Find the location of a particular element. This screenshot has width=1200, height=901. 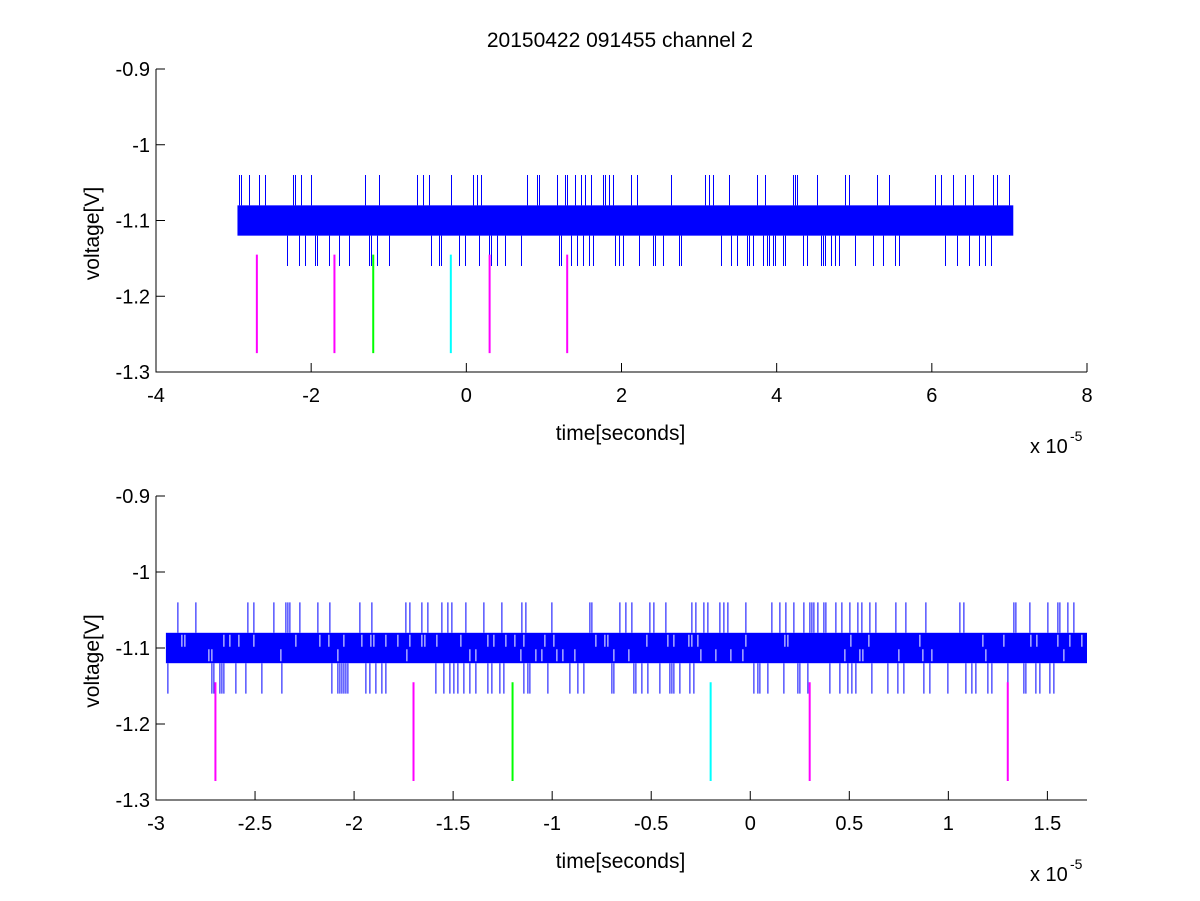

bottom-x-tick-label: 0.5 is located at coordinates (849, 824).